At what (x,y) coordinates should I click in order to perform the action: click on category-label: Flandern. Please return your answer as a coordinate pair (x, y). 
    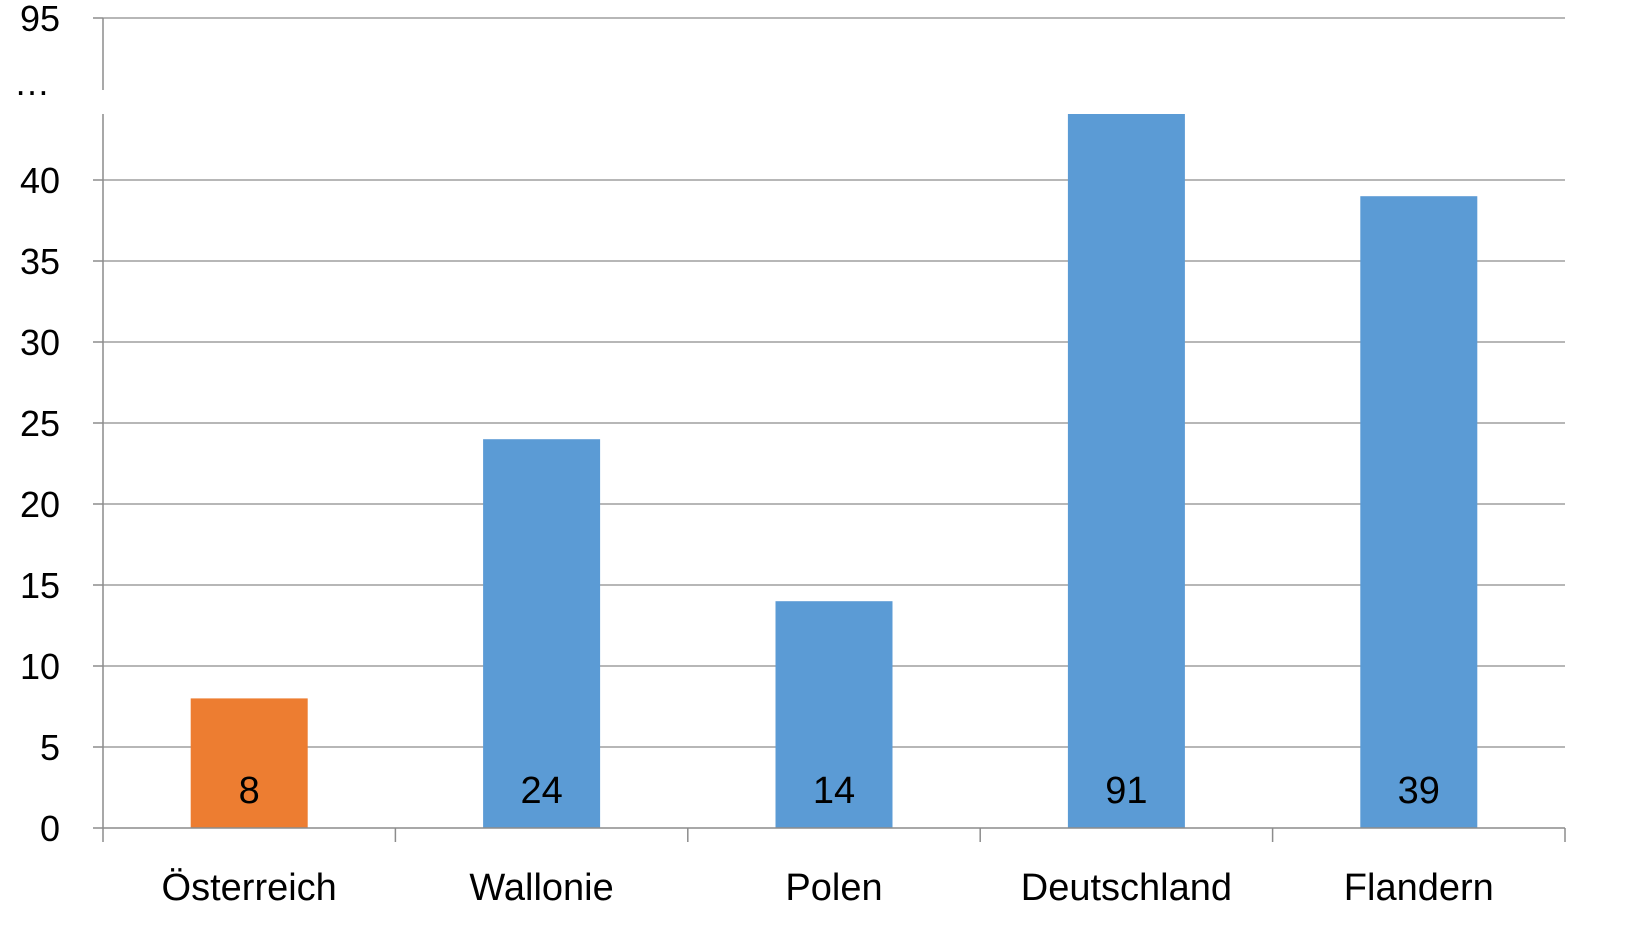
    Looking at the image, I should click on (1419, 888).